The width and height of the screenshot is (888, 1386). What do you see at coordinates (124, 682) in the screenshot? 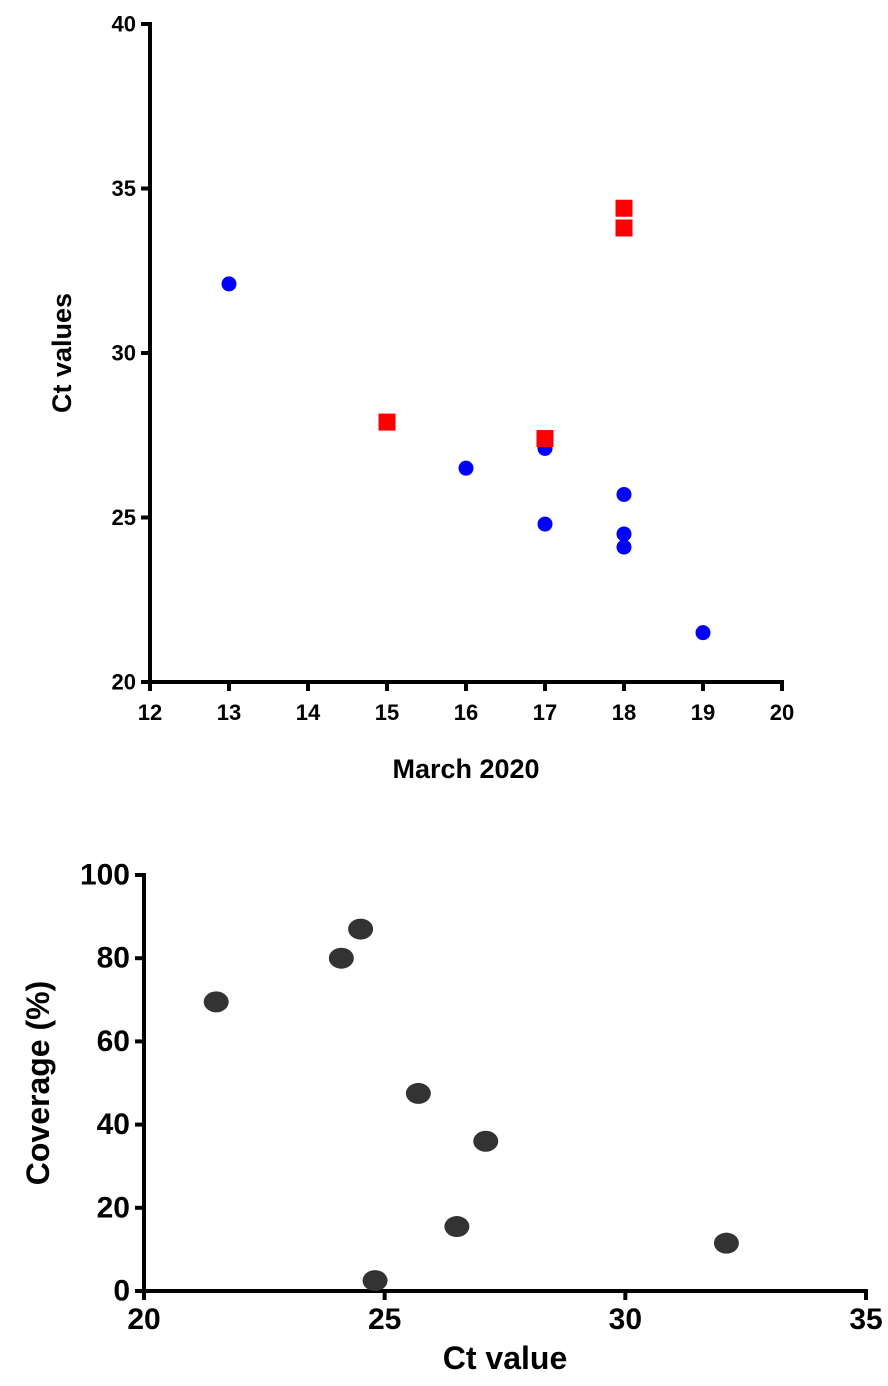
I see `top-y-tick-label: 20` at bounding box center [124, 682].